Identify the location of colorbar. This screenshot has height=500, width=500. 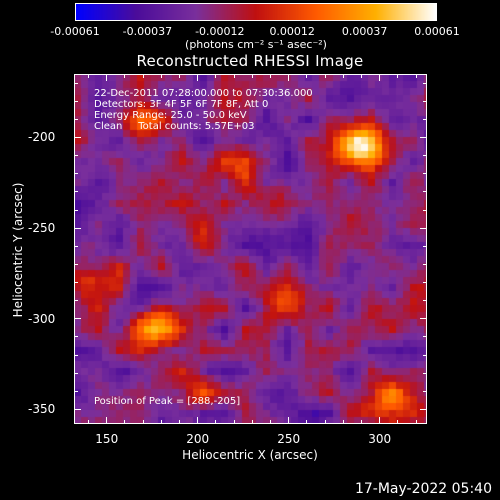
(256, 12).